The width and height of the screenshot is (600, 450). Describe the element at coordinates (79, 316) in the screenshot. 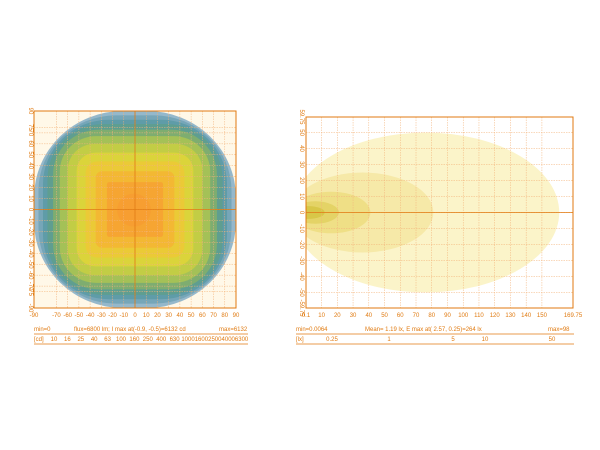

I see `intensity-x-tick: -50` at that location.